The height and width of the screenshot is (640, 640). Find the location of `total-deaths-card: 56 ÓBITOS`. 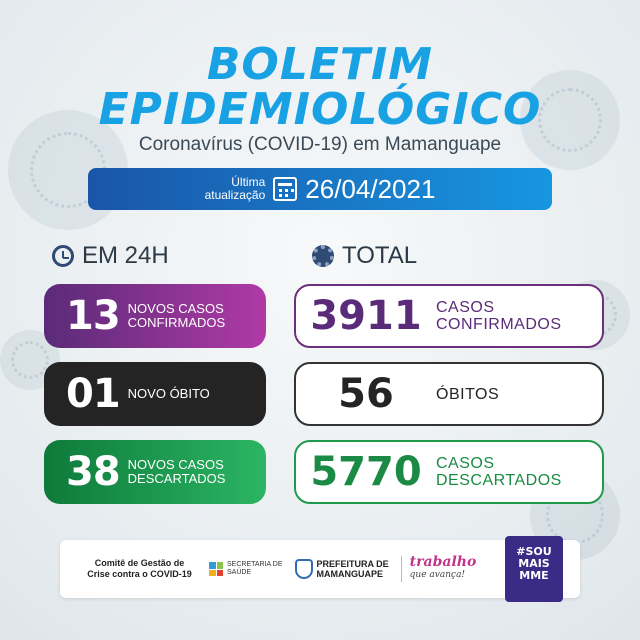

total-deaths-card: 56 ÓBITOS is located at coordinates (449, 394).